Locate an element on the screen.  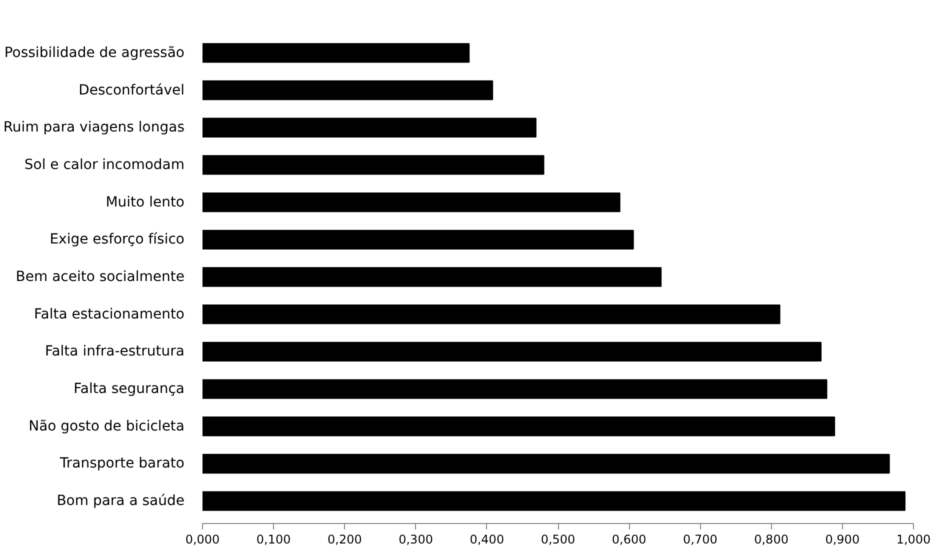
y-tick-label: Ruim para viagens longas is located at coordinates (94, 128).